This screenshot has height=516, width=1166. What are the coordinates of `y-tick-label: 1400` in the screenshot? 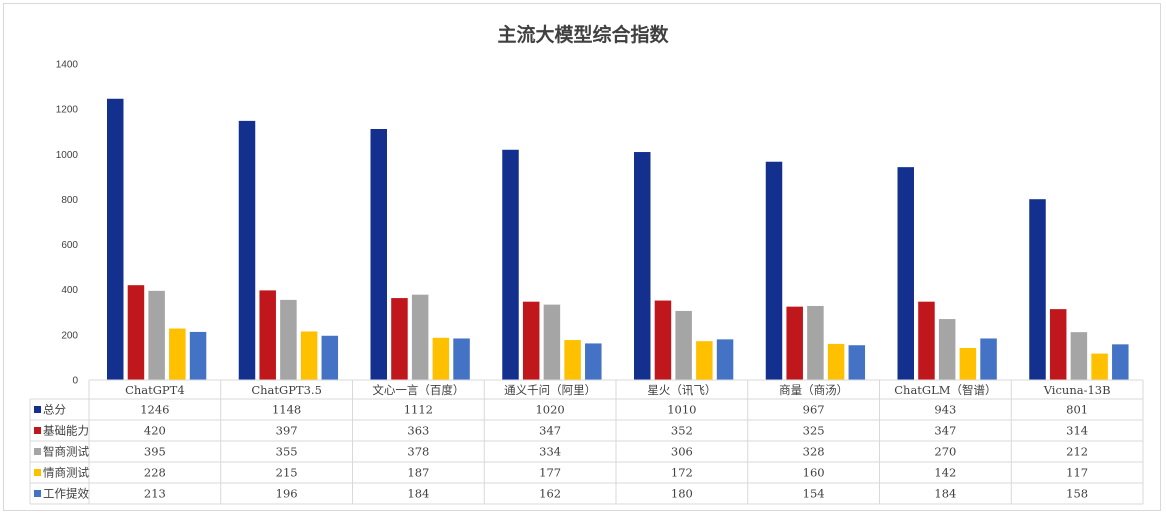 It's located at (67, 65).